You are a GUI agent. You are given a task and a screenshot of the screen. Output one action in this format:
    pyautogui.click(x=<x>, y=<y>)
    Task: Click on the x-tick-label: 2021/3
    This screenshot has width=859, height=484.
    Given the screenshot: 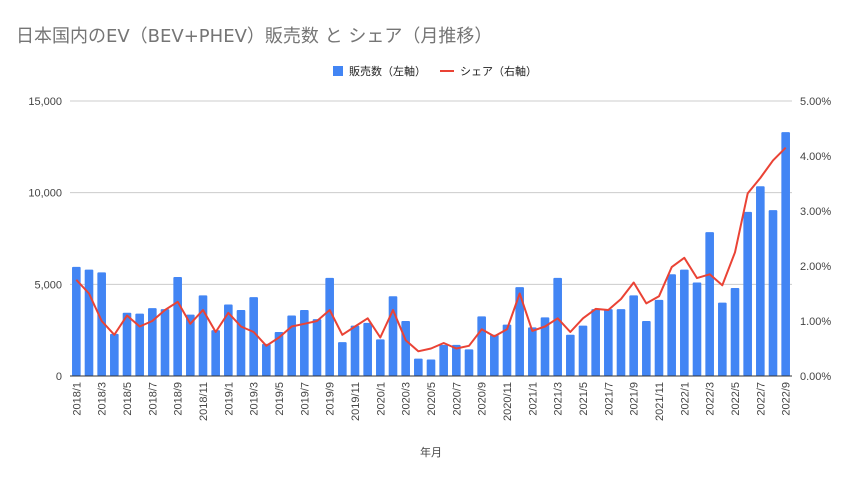 What is the action you would take?
    pyautogui.click(x=559, y=399)
    